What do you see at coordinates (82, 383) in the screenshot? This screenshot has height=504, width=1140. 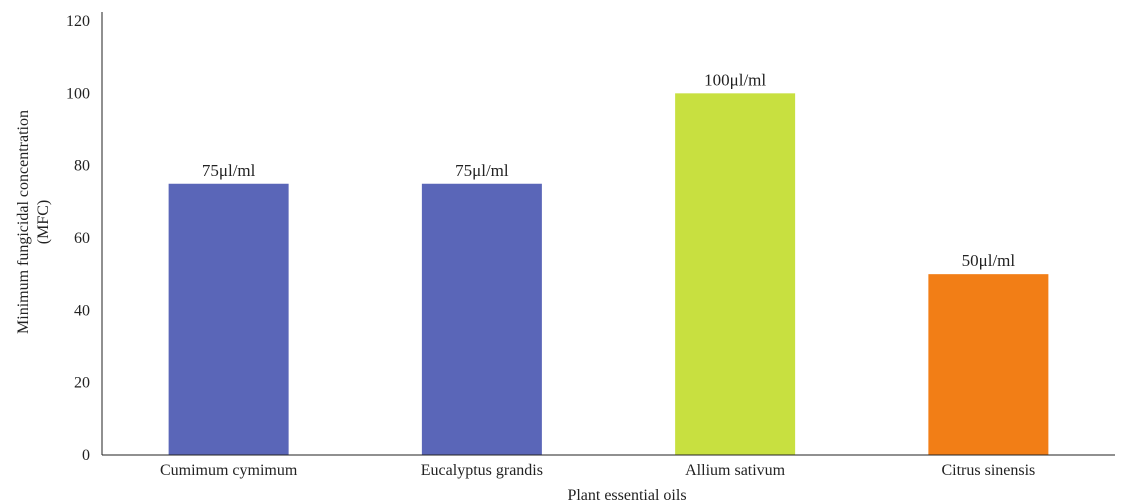 I see `y-tick-label: 20` at bounding box center [82, 383].